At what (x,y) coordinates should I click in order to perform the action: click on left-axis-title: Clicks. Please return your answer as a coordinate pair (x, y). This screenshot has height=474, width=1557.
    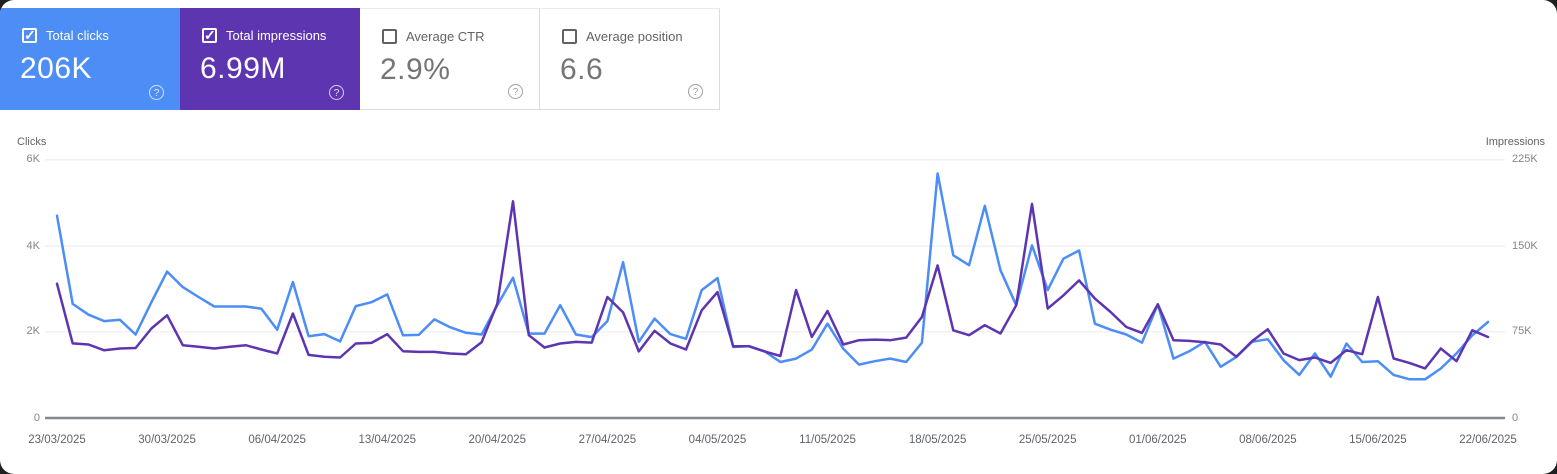
    Looking at the image, I should click on (32, 142).